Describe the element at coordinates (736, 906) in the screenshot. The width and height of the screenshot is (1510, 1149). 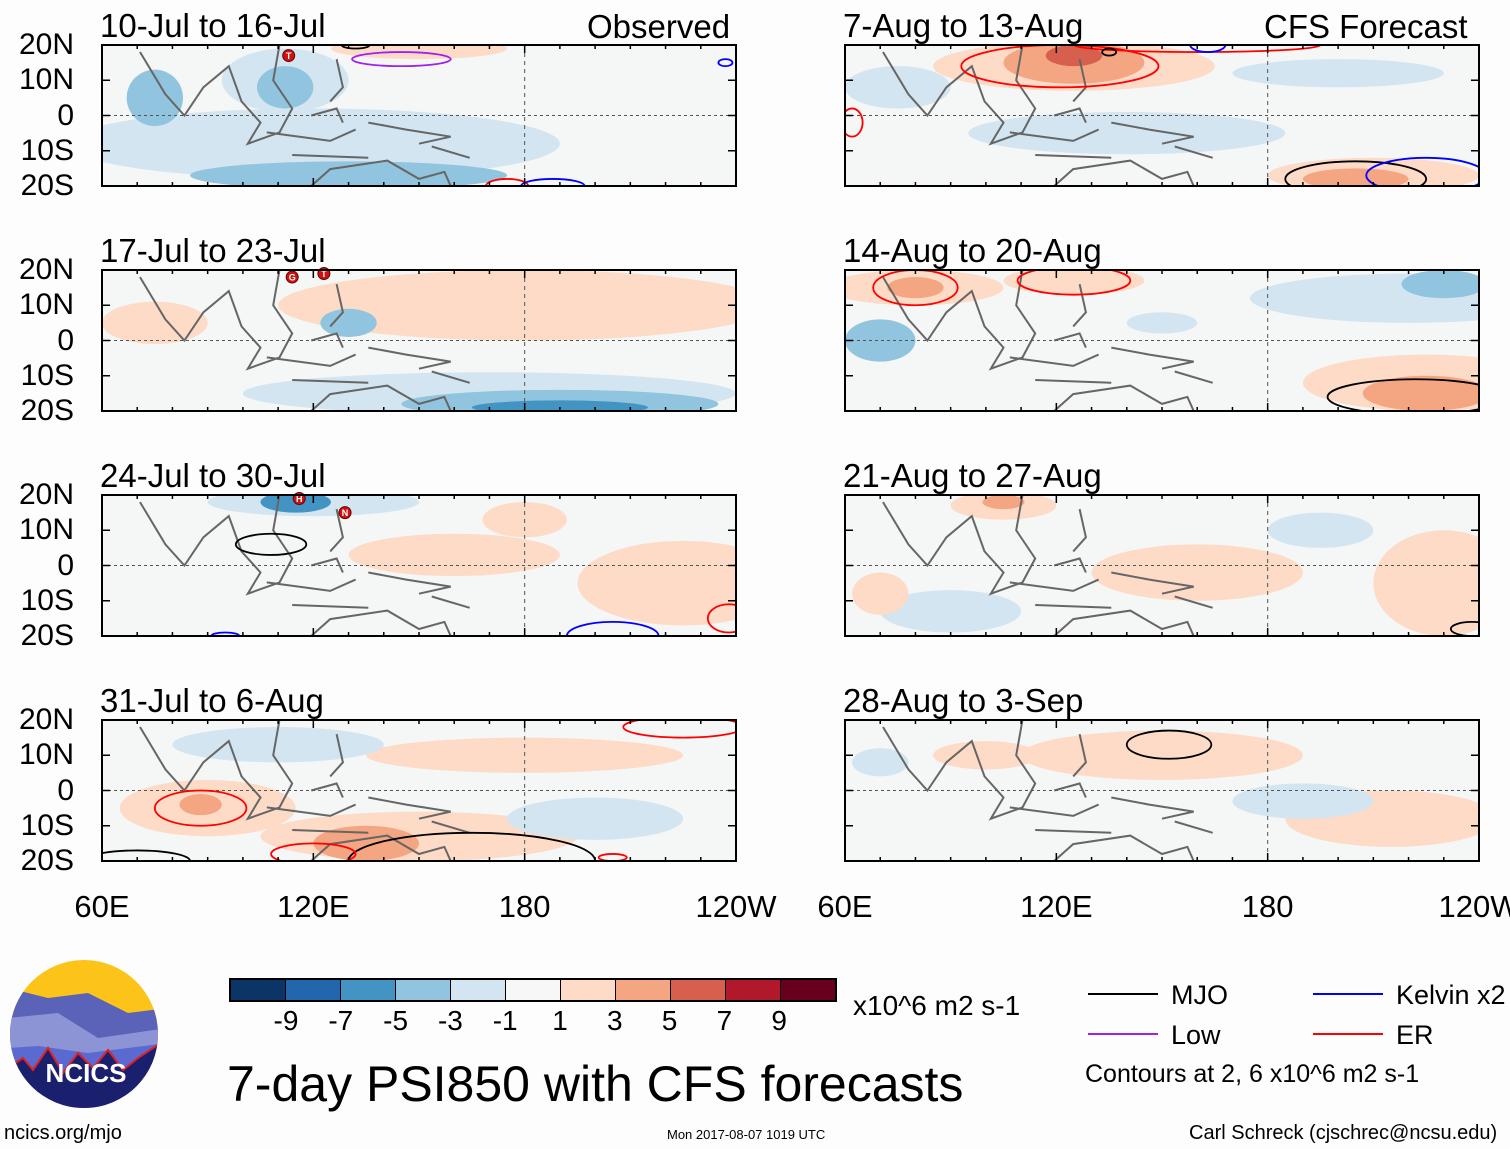
I see `lon-tick-label: 120W` at that location.